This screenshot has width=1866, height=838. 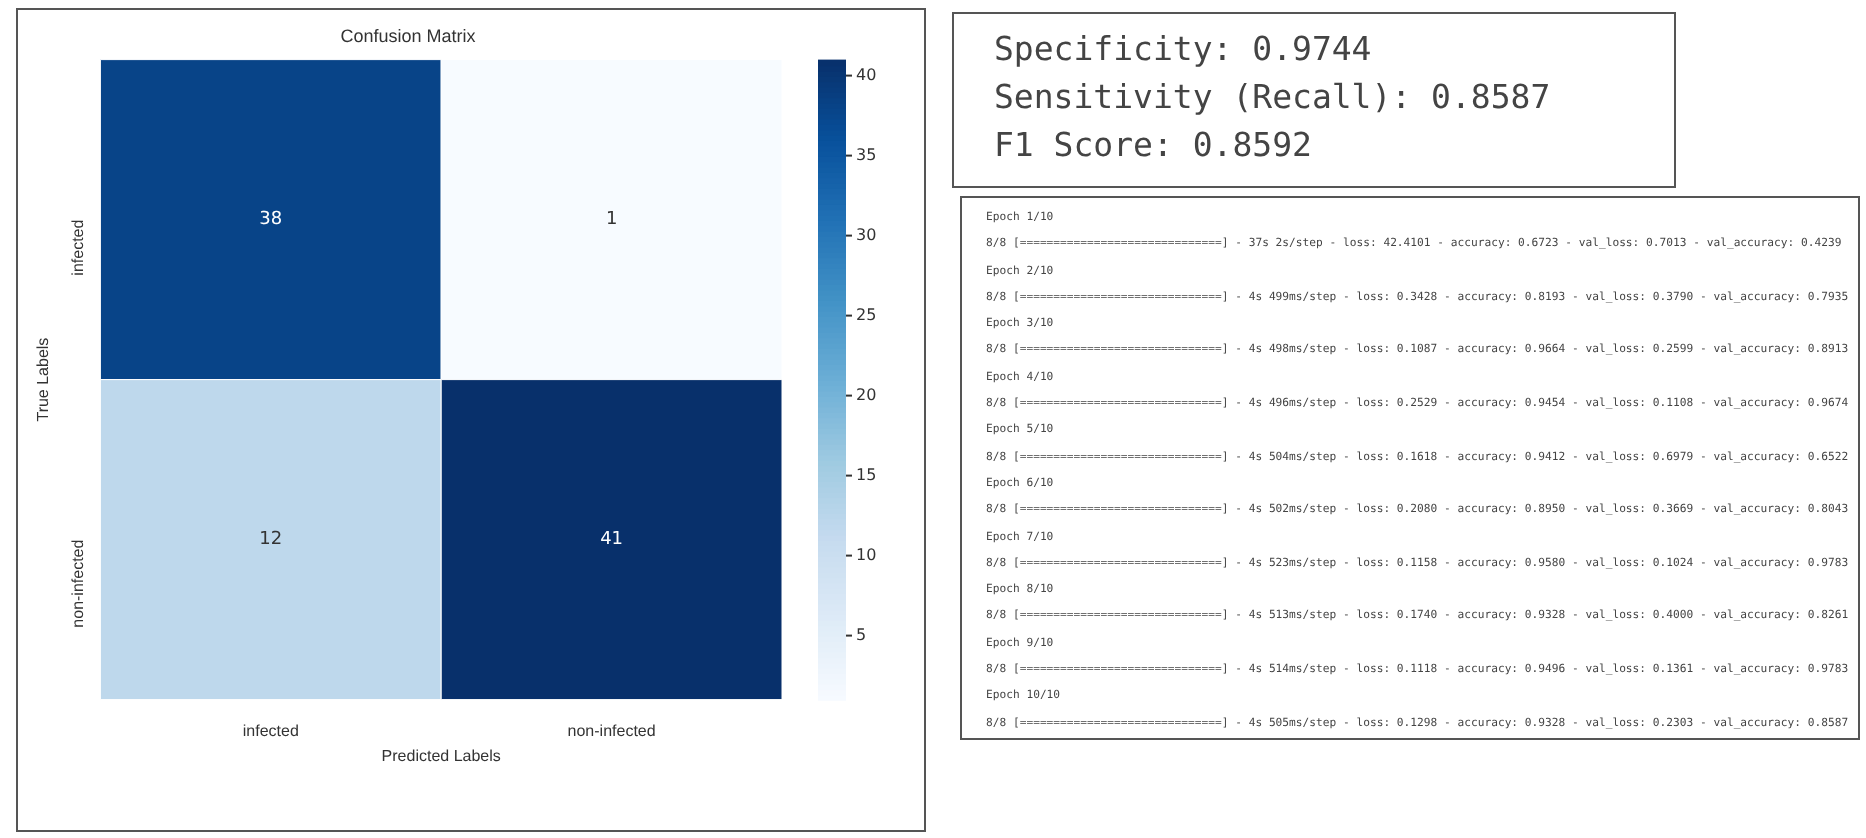 What do you see at coordinates (441, 755) in the screenshot?
I see `x-axis-title: Predicted Labels` at bounding box center [441, 755].